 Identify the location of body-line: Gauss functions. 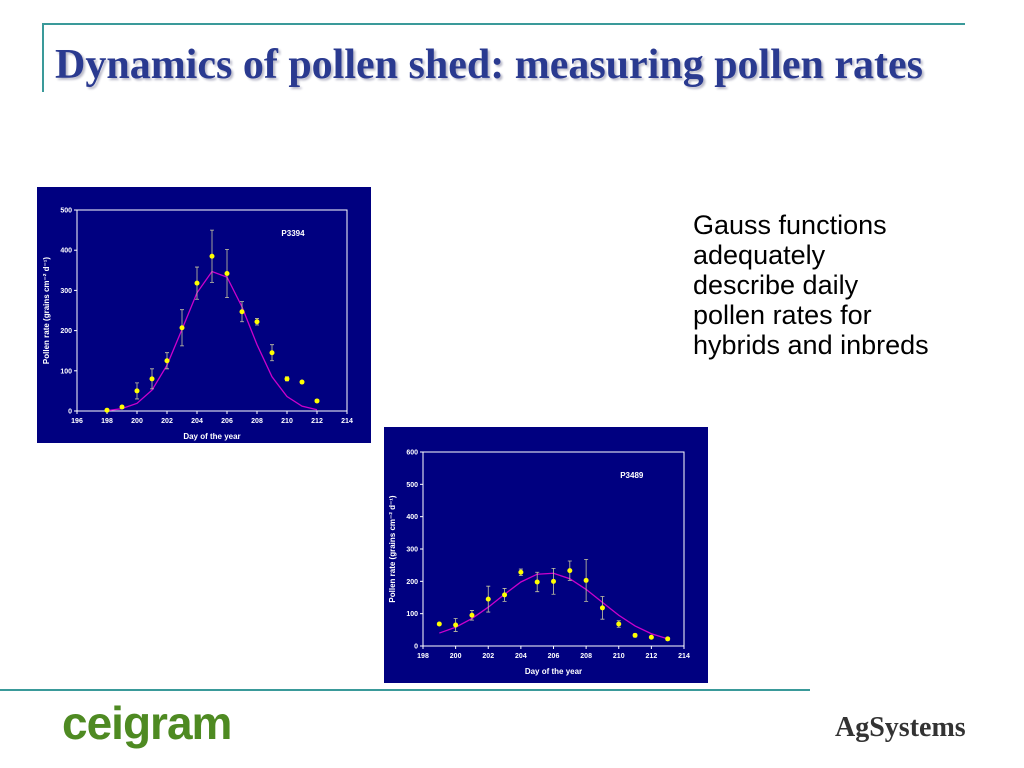
(790, 225).